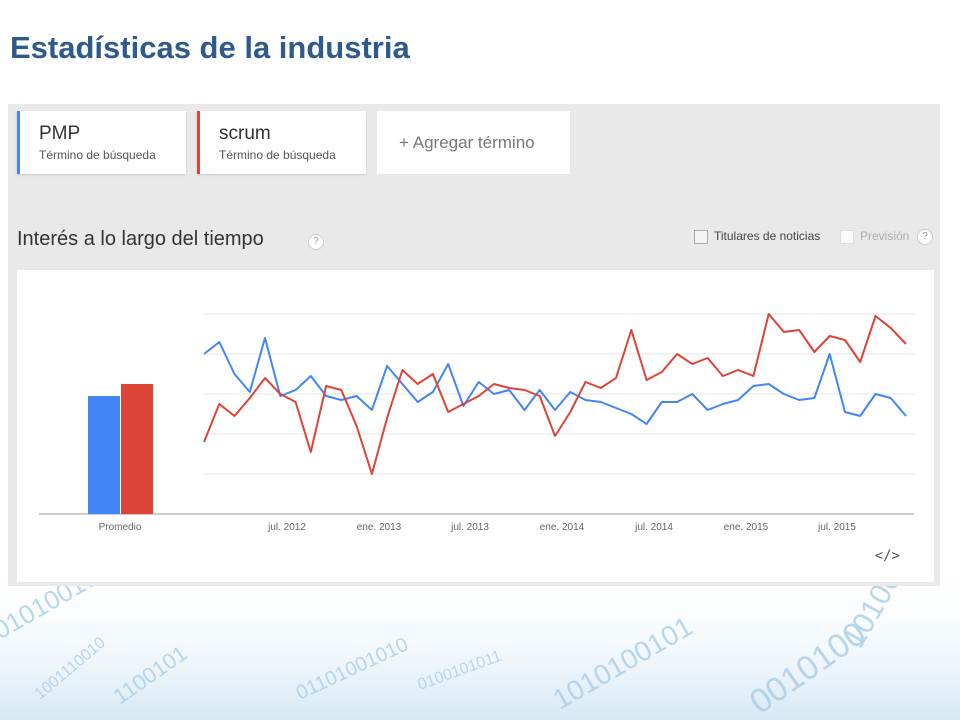  What do you see at coordinates (404, 142) in the screenshot?
I see `plus-icon: +` at bounding box center [404, 142].